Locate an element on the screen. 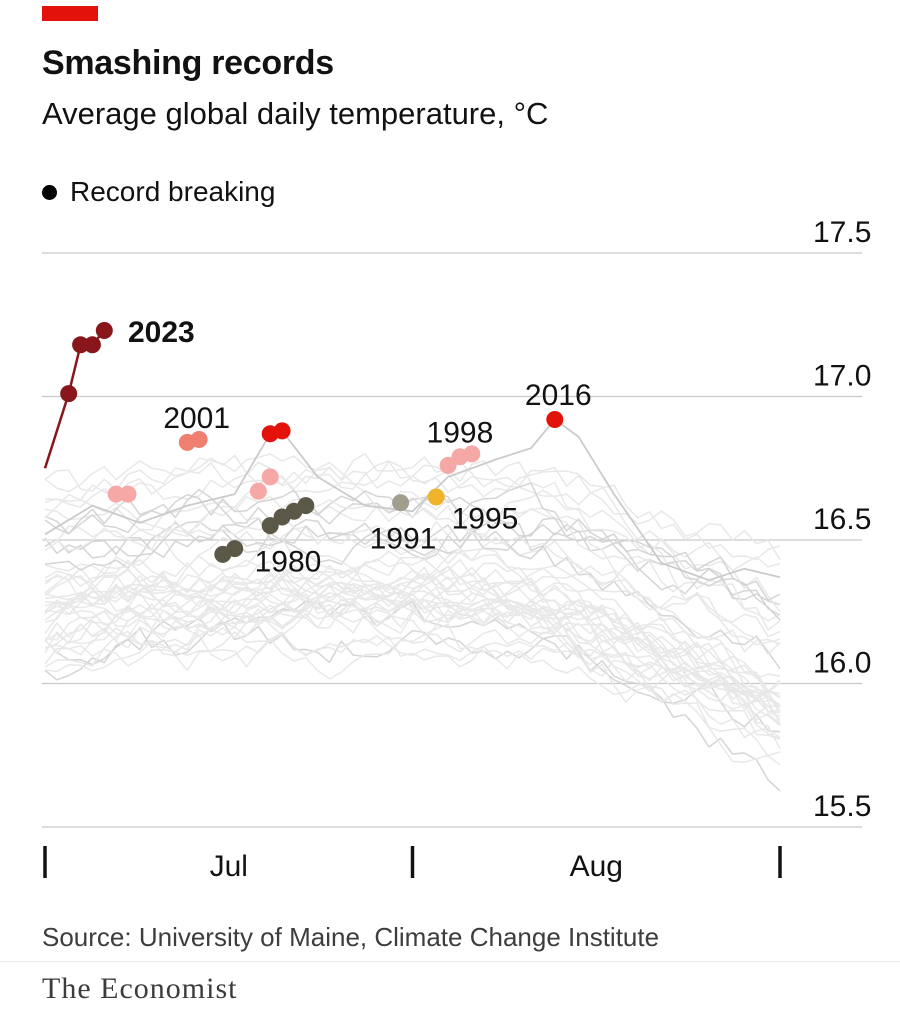 The height and width of the screenshot is (1024, 900). year-label-1995: 1995 is located at coordinates (485, 519).